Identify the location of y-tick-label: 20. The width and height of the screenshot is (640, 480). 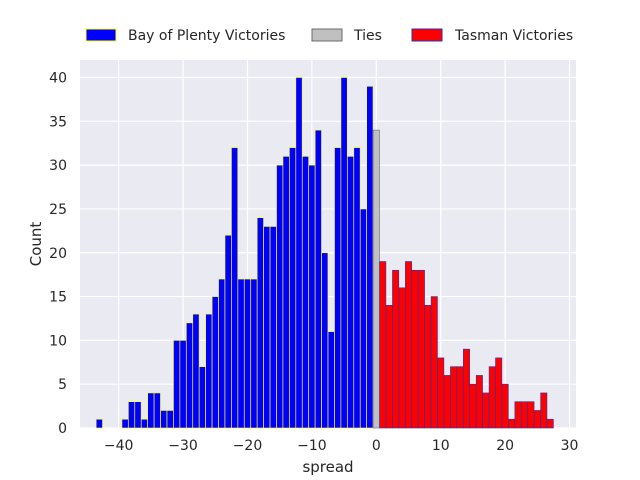
(58, 254).